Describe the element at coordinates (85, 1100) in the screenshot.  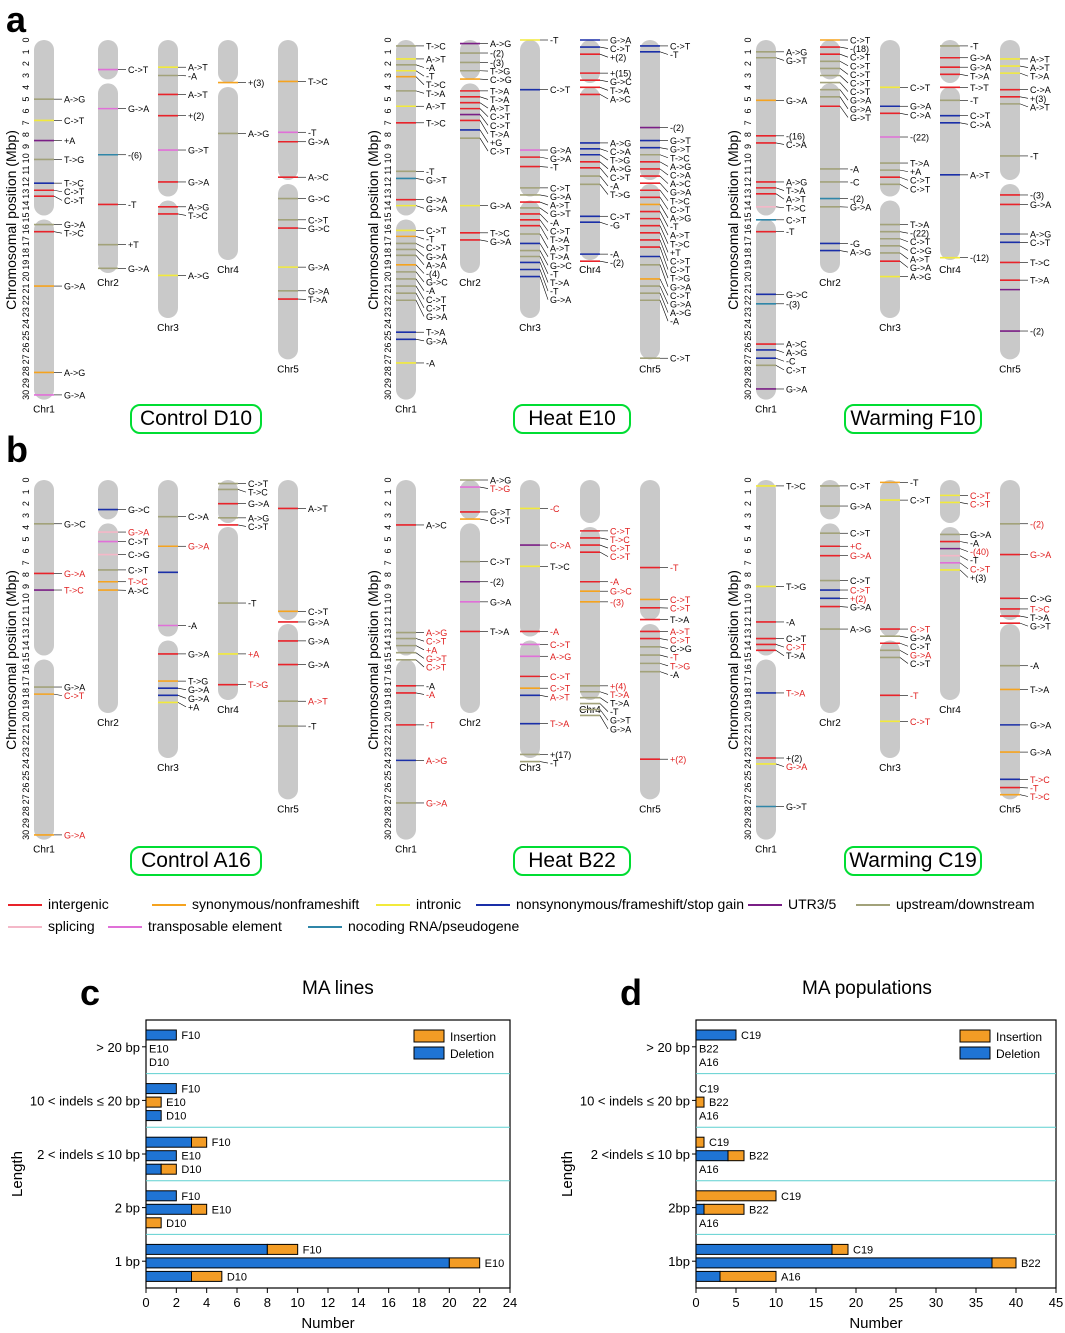
I see `group-label: 10 < indels ≤ 20 bp` at that location.